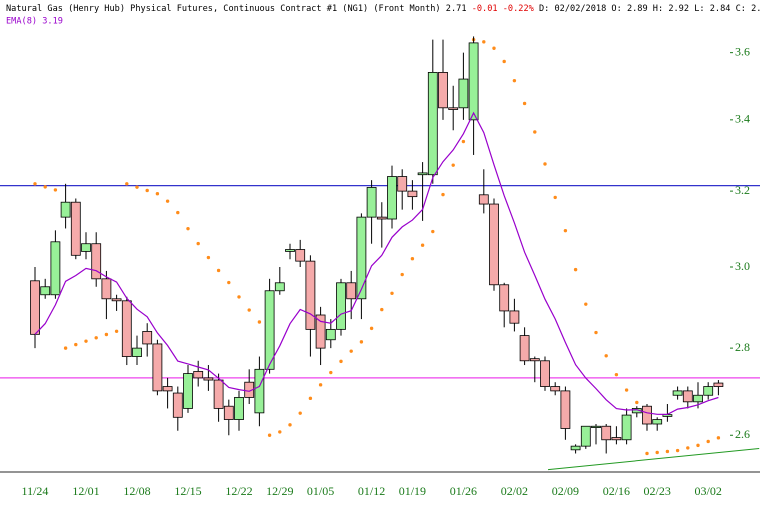 This screenshot has width=762, height=510. What do you see at coordinates (463, 491) in the screenshot?
I see `x-tick-label: 01/26` at bounding box center [463, 491].